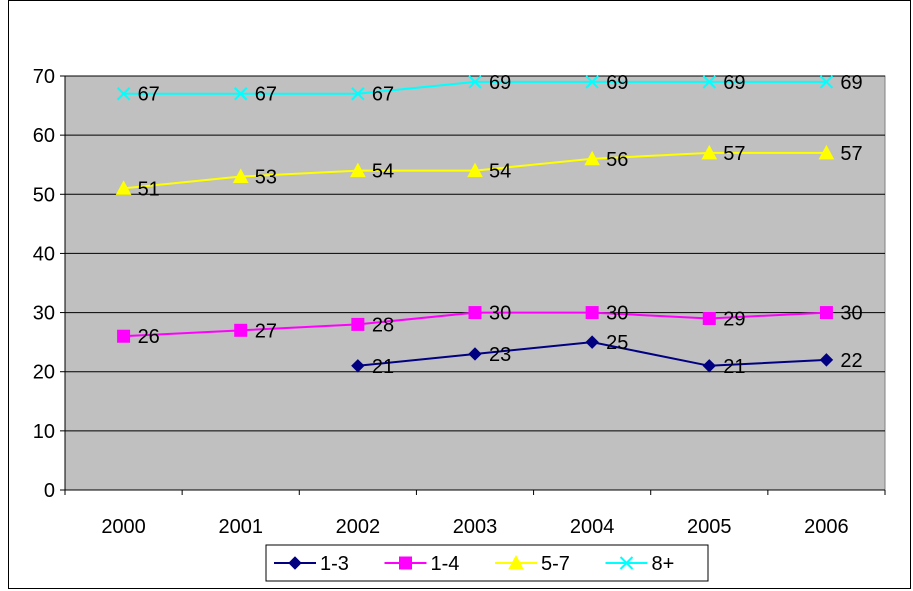  I want to click on data-label: 23, so click(500, 355).